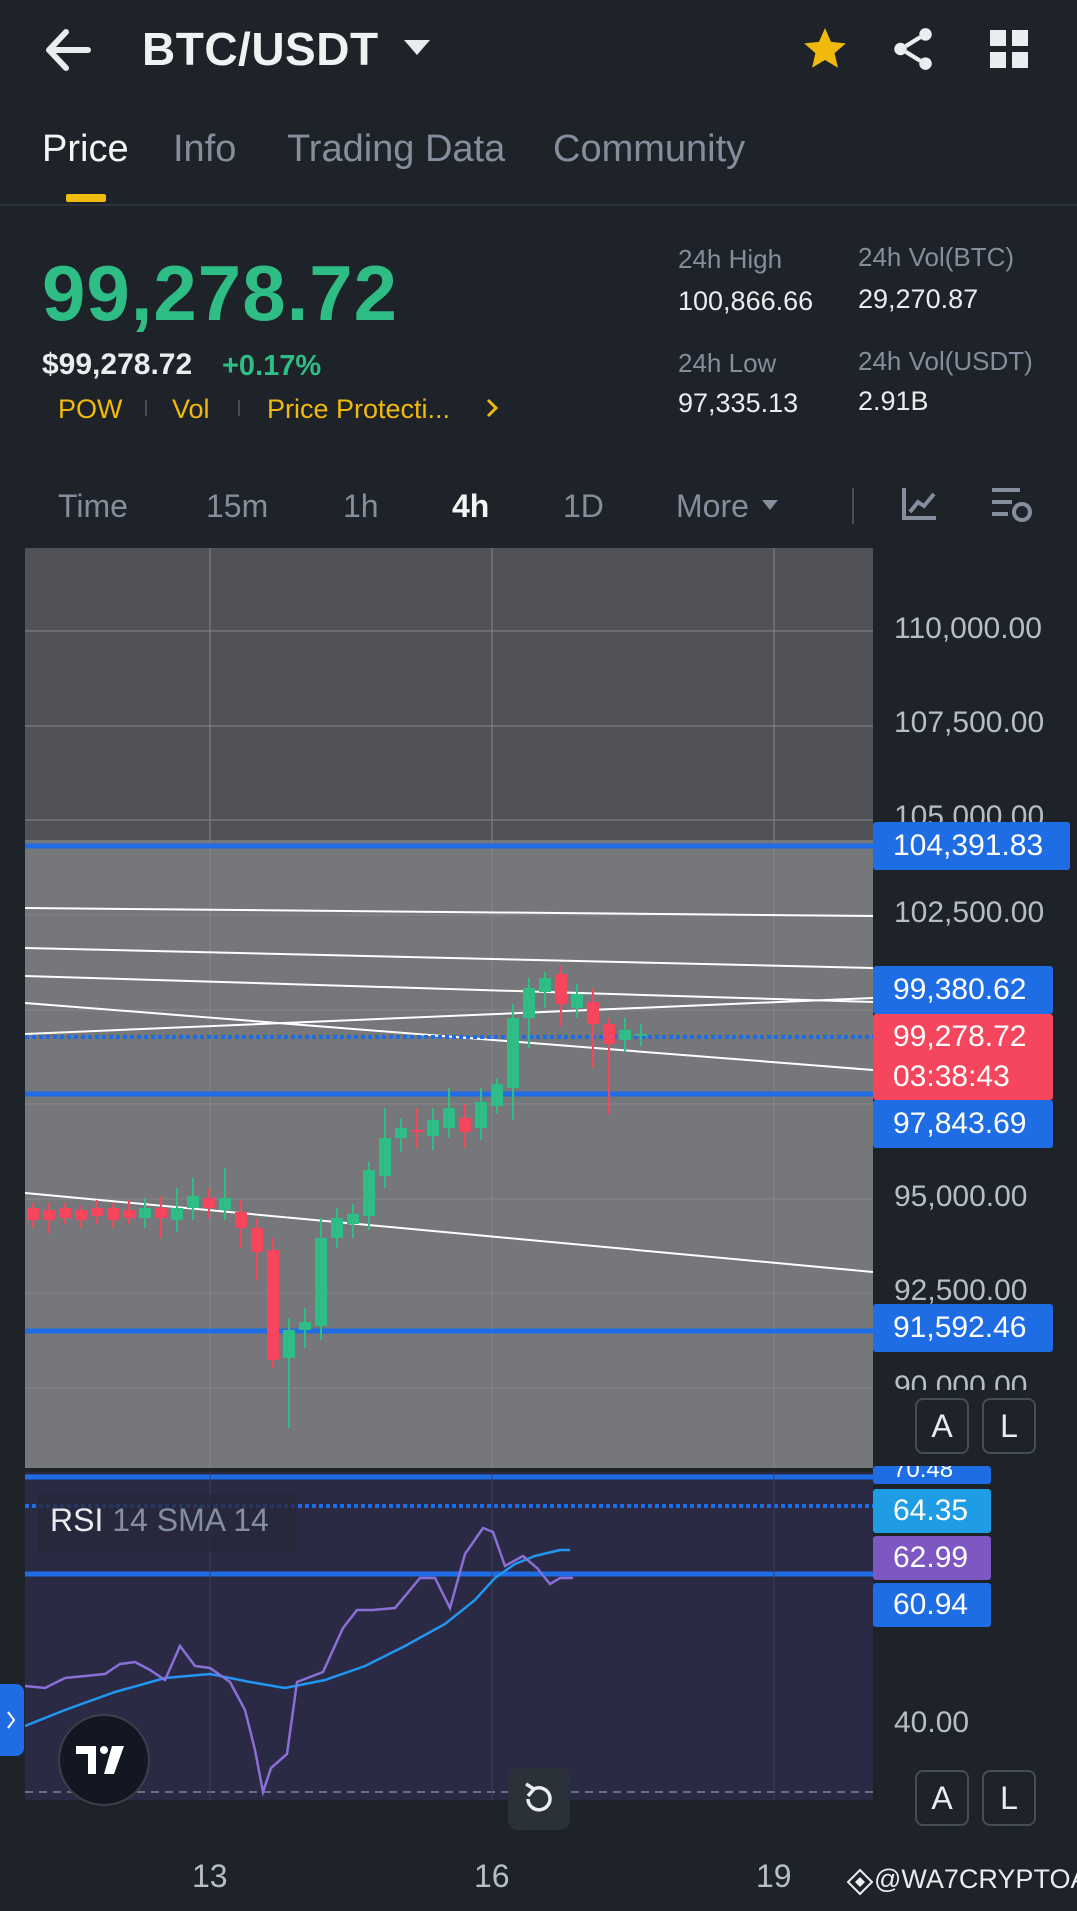  What do you see at coordinates (237, 506) in the screenshot?
I see `interval-15m: 15m` at bounding box center [237, 506].